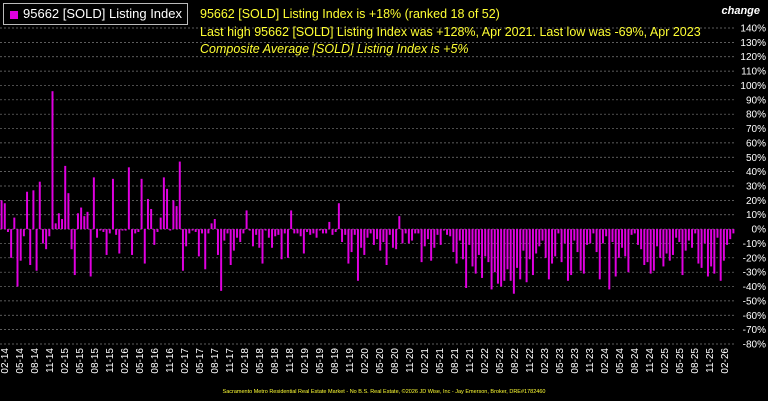 This screenshot has height=401, width=768. Describe the element at coordinates (260, 361) in the screenshot. I see `x-tick-label: 05-18` at that location.